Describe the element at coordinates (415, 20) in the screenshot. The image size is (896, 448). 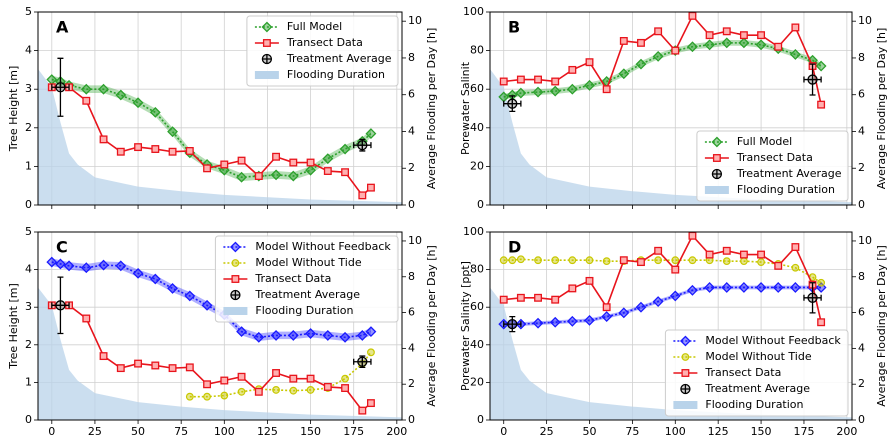
I see `y2-tick-label: 10` at that location.